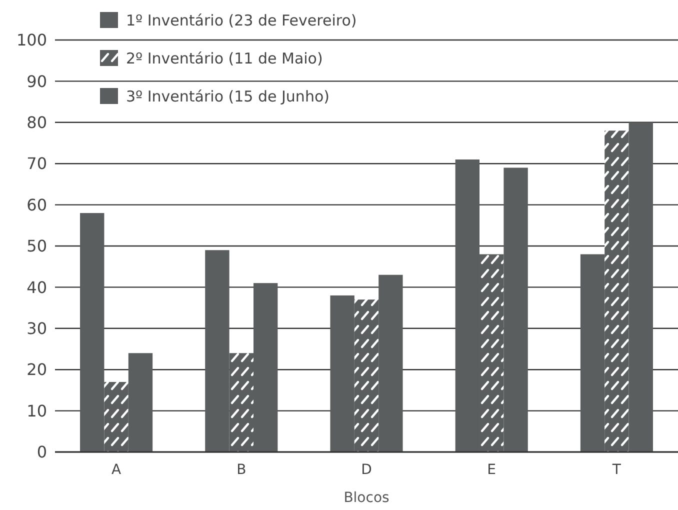 This screenshot has width=678, height=510. What do you see at coordinates (366, 470) in the screenshot?
I see `x-tick-label: D` at bounding box center [366, 470].